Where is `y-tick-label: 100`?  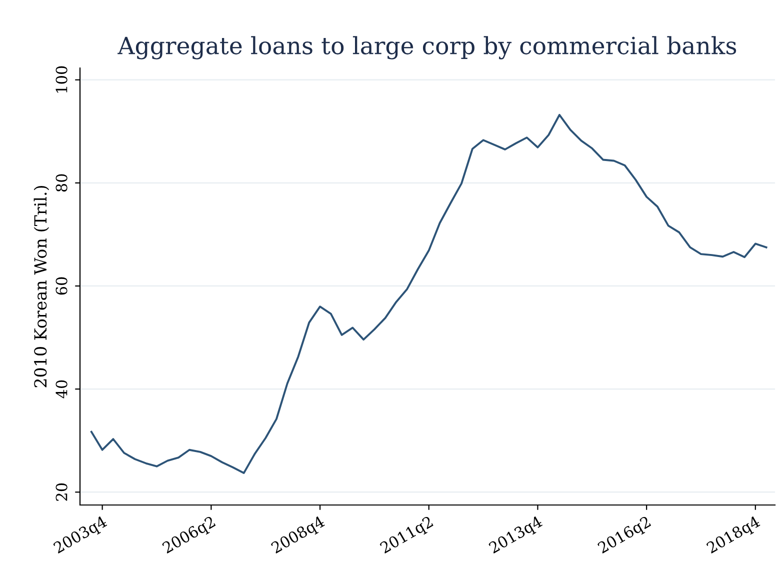
y-tick-label: 100 is located at coordinates (62, 79).